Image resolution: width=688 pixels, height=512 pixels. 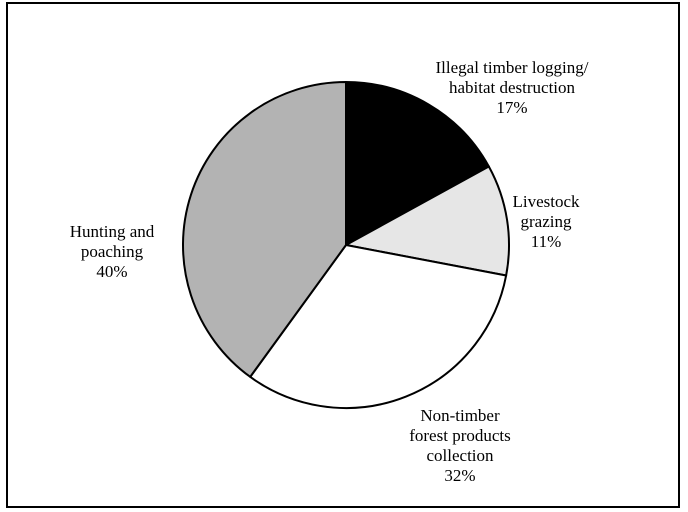 I want to click on slice-label-line: Non-timber, so click(x=460, y=415).